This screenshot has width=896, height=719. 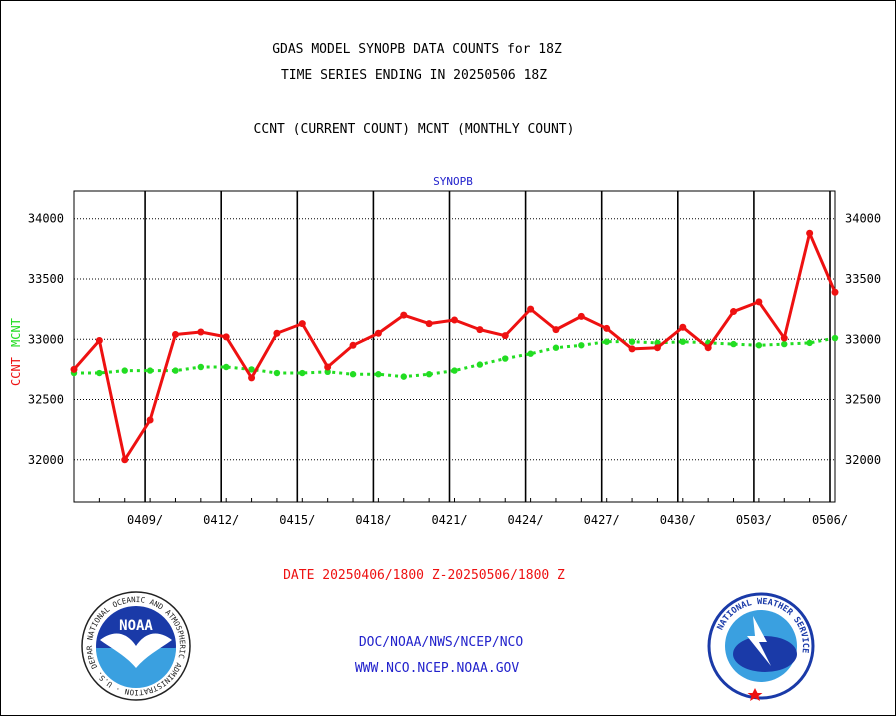 What do you see at coordinates (46, 339) in the screenshot?
I see `y-tick-label-left: 33000` at bounding box center [46, 339].